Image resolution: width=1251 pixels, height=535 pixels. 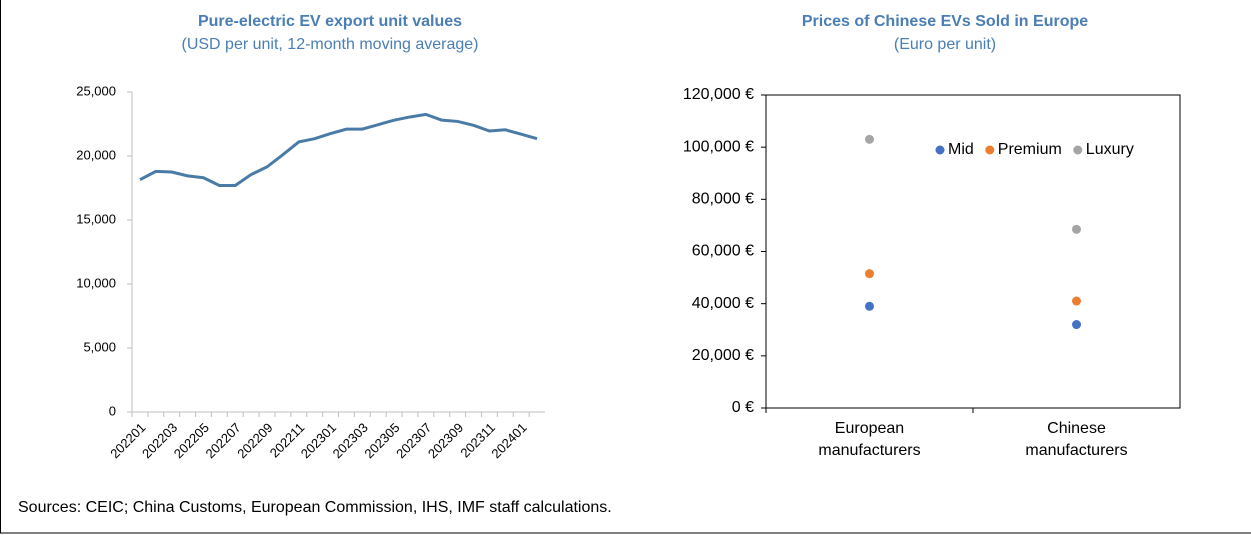 I want to click on legend-label: Premium, so click(x=1030, y=149).